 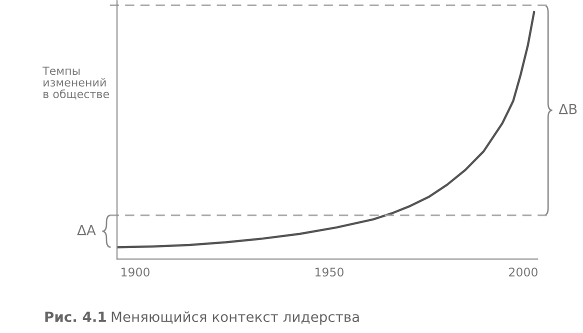 I want to click on x-tick-label: 1900, so click(x=136, y=272).